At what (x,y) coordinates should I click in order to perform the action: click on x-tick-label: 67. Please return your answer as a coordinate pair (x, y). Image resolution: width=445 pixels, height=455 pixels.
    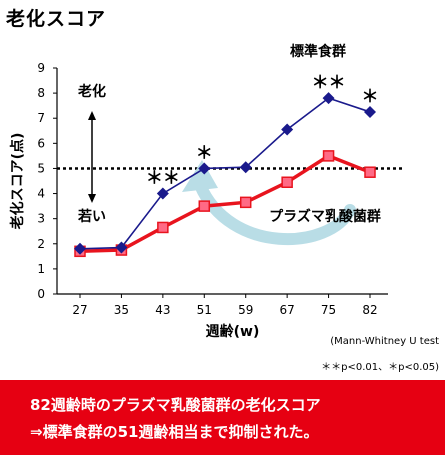
    Looking at the image, I should click on (287, 310).